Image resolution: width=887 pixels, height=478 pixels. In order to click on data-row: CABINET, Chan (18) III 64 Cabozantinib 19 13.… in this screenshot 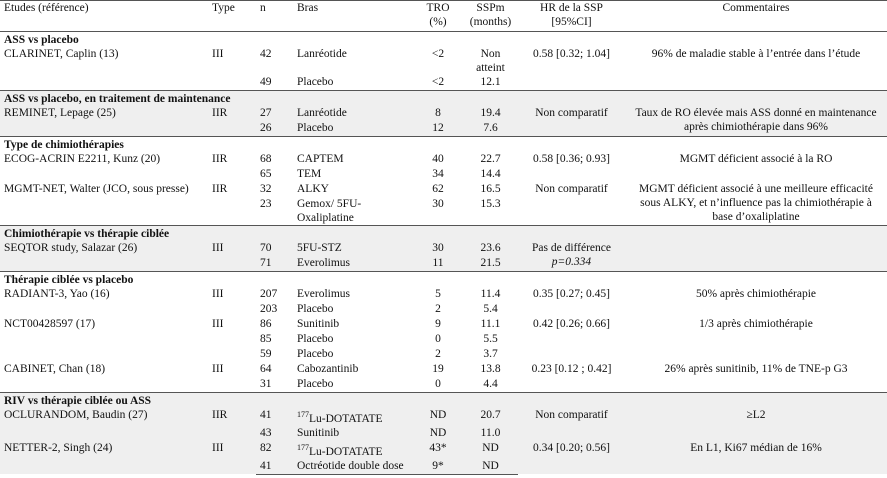, I will do `click(443, 369)`.